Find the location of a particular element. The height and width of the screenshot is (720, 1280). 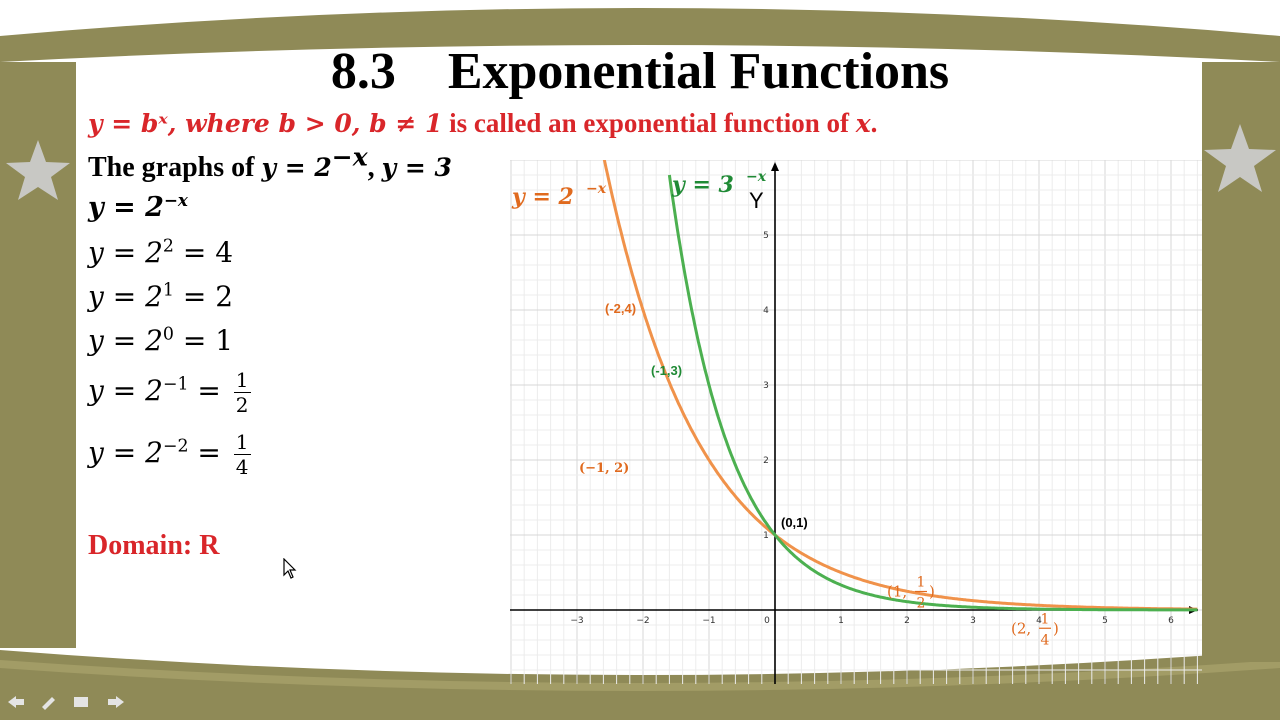

x-tick-label: 2 is located at coordinates (907, 621).